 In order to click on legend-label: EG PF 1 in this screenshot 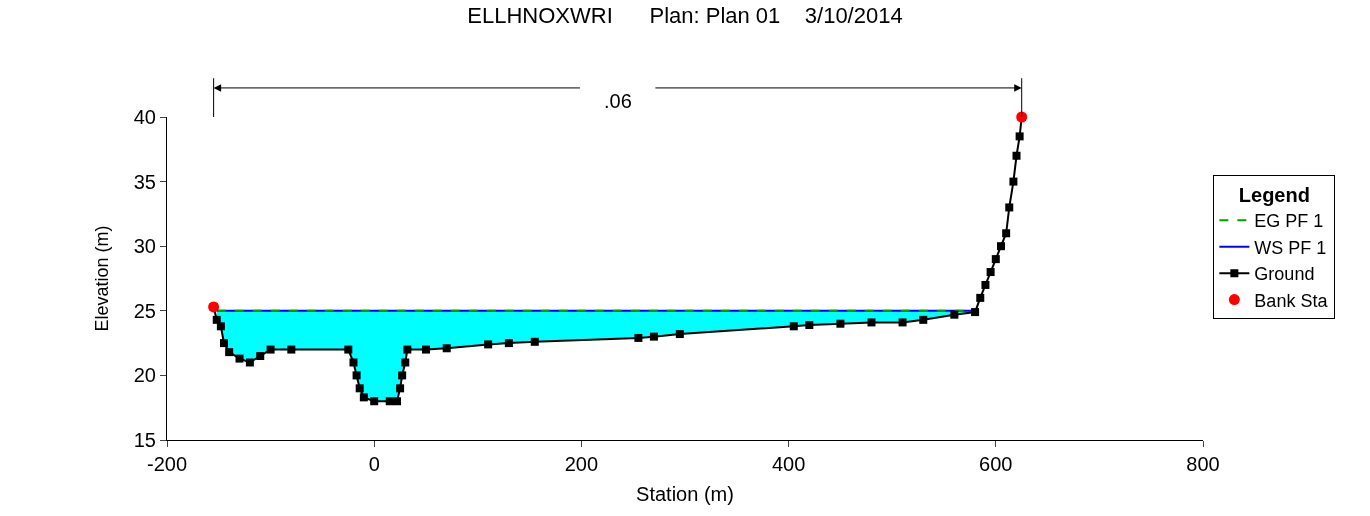, I will do `click(1289, 221)`.